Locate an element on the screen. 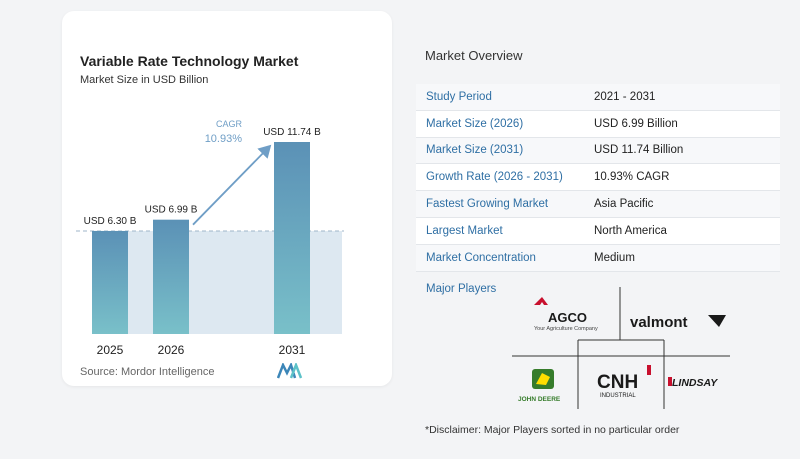  x-tick-2025: 2025 is located at coordinates (110, 350).